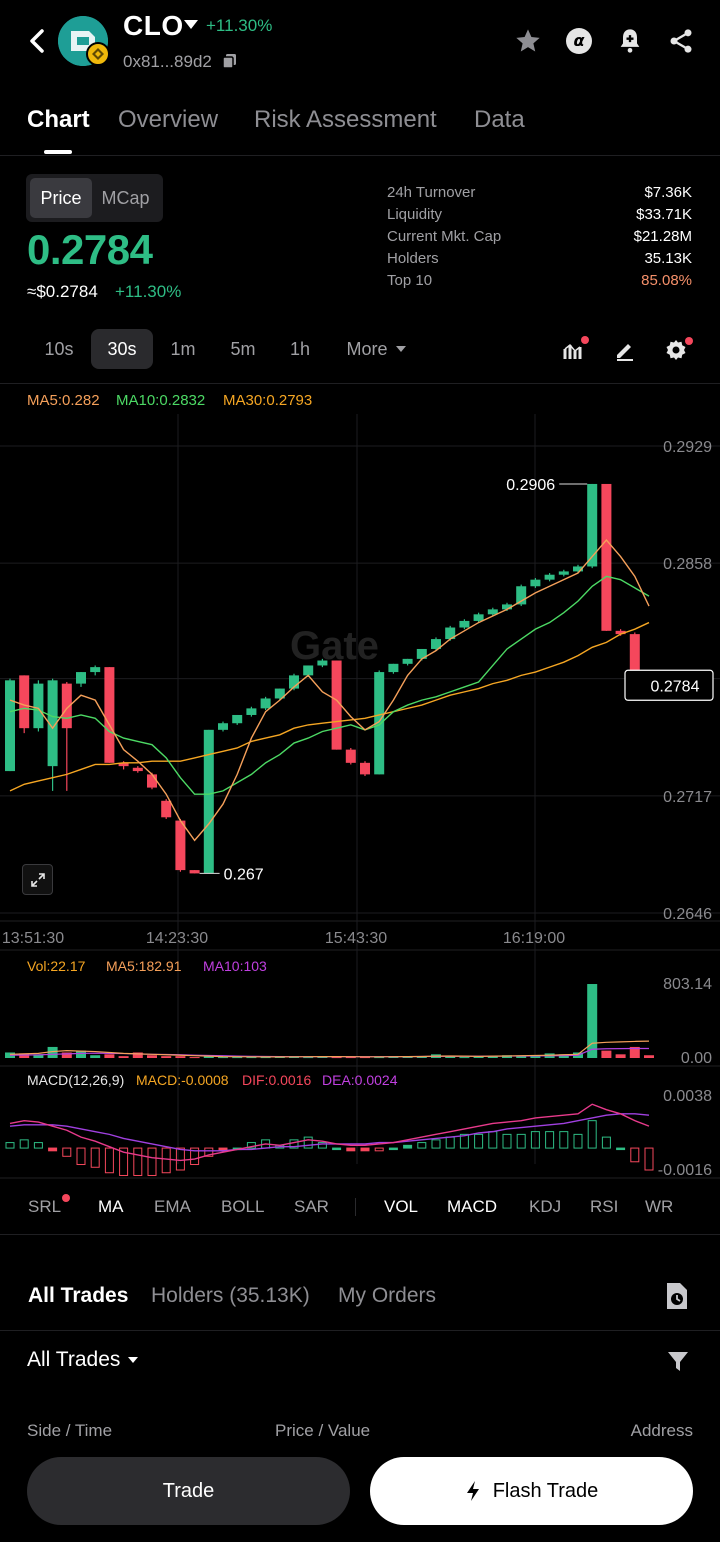 This screenshot has width=720, height=1542. I want to click on stat-value-holders: 35.13K, so click(668, 258).